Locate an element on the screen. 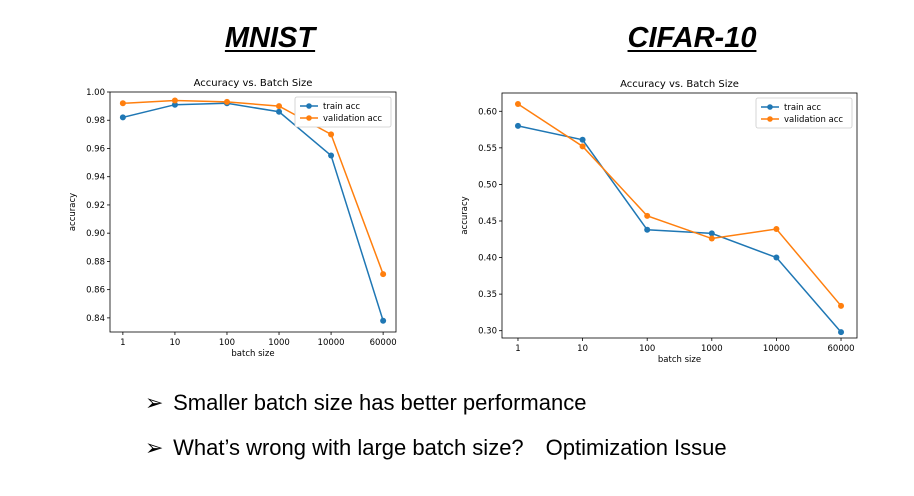  y-tick-label: 0.84 is located at coordinates (95, 319).